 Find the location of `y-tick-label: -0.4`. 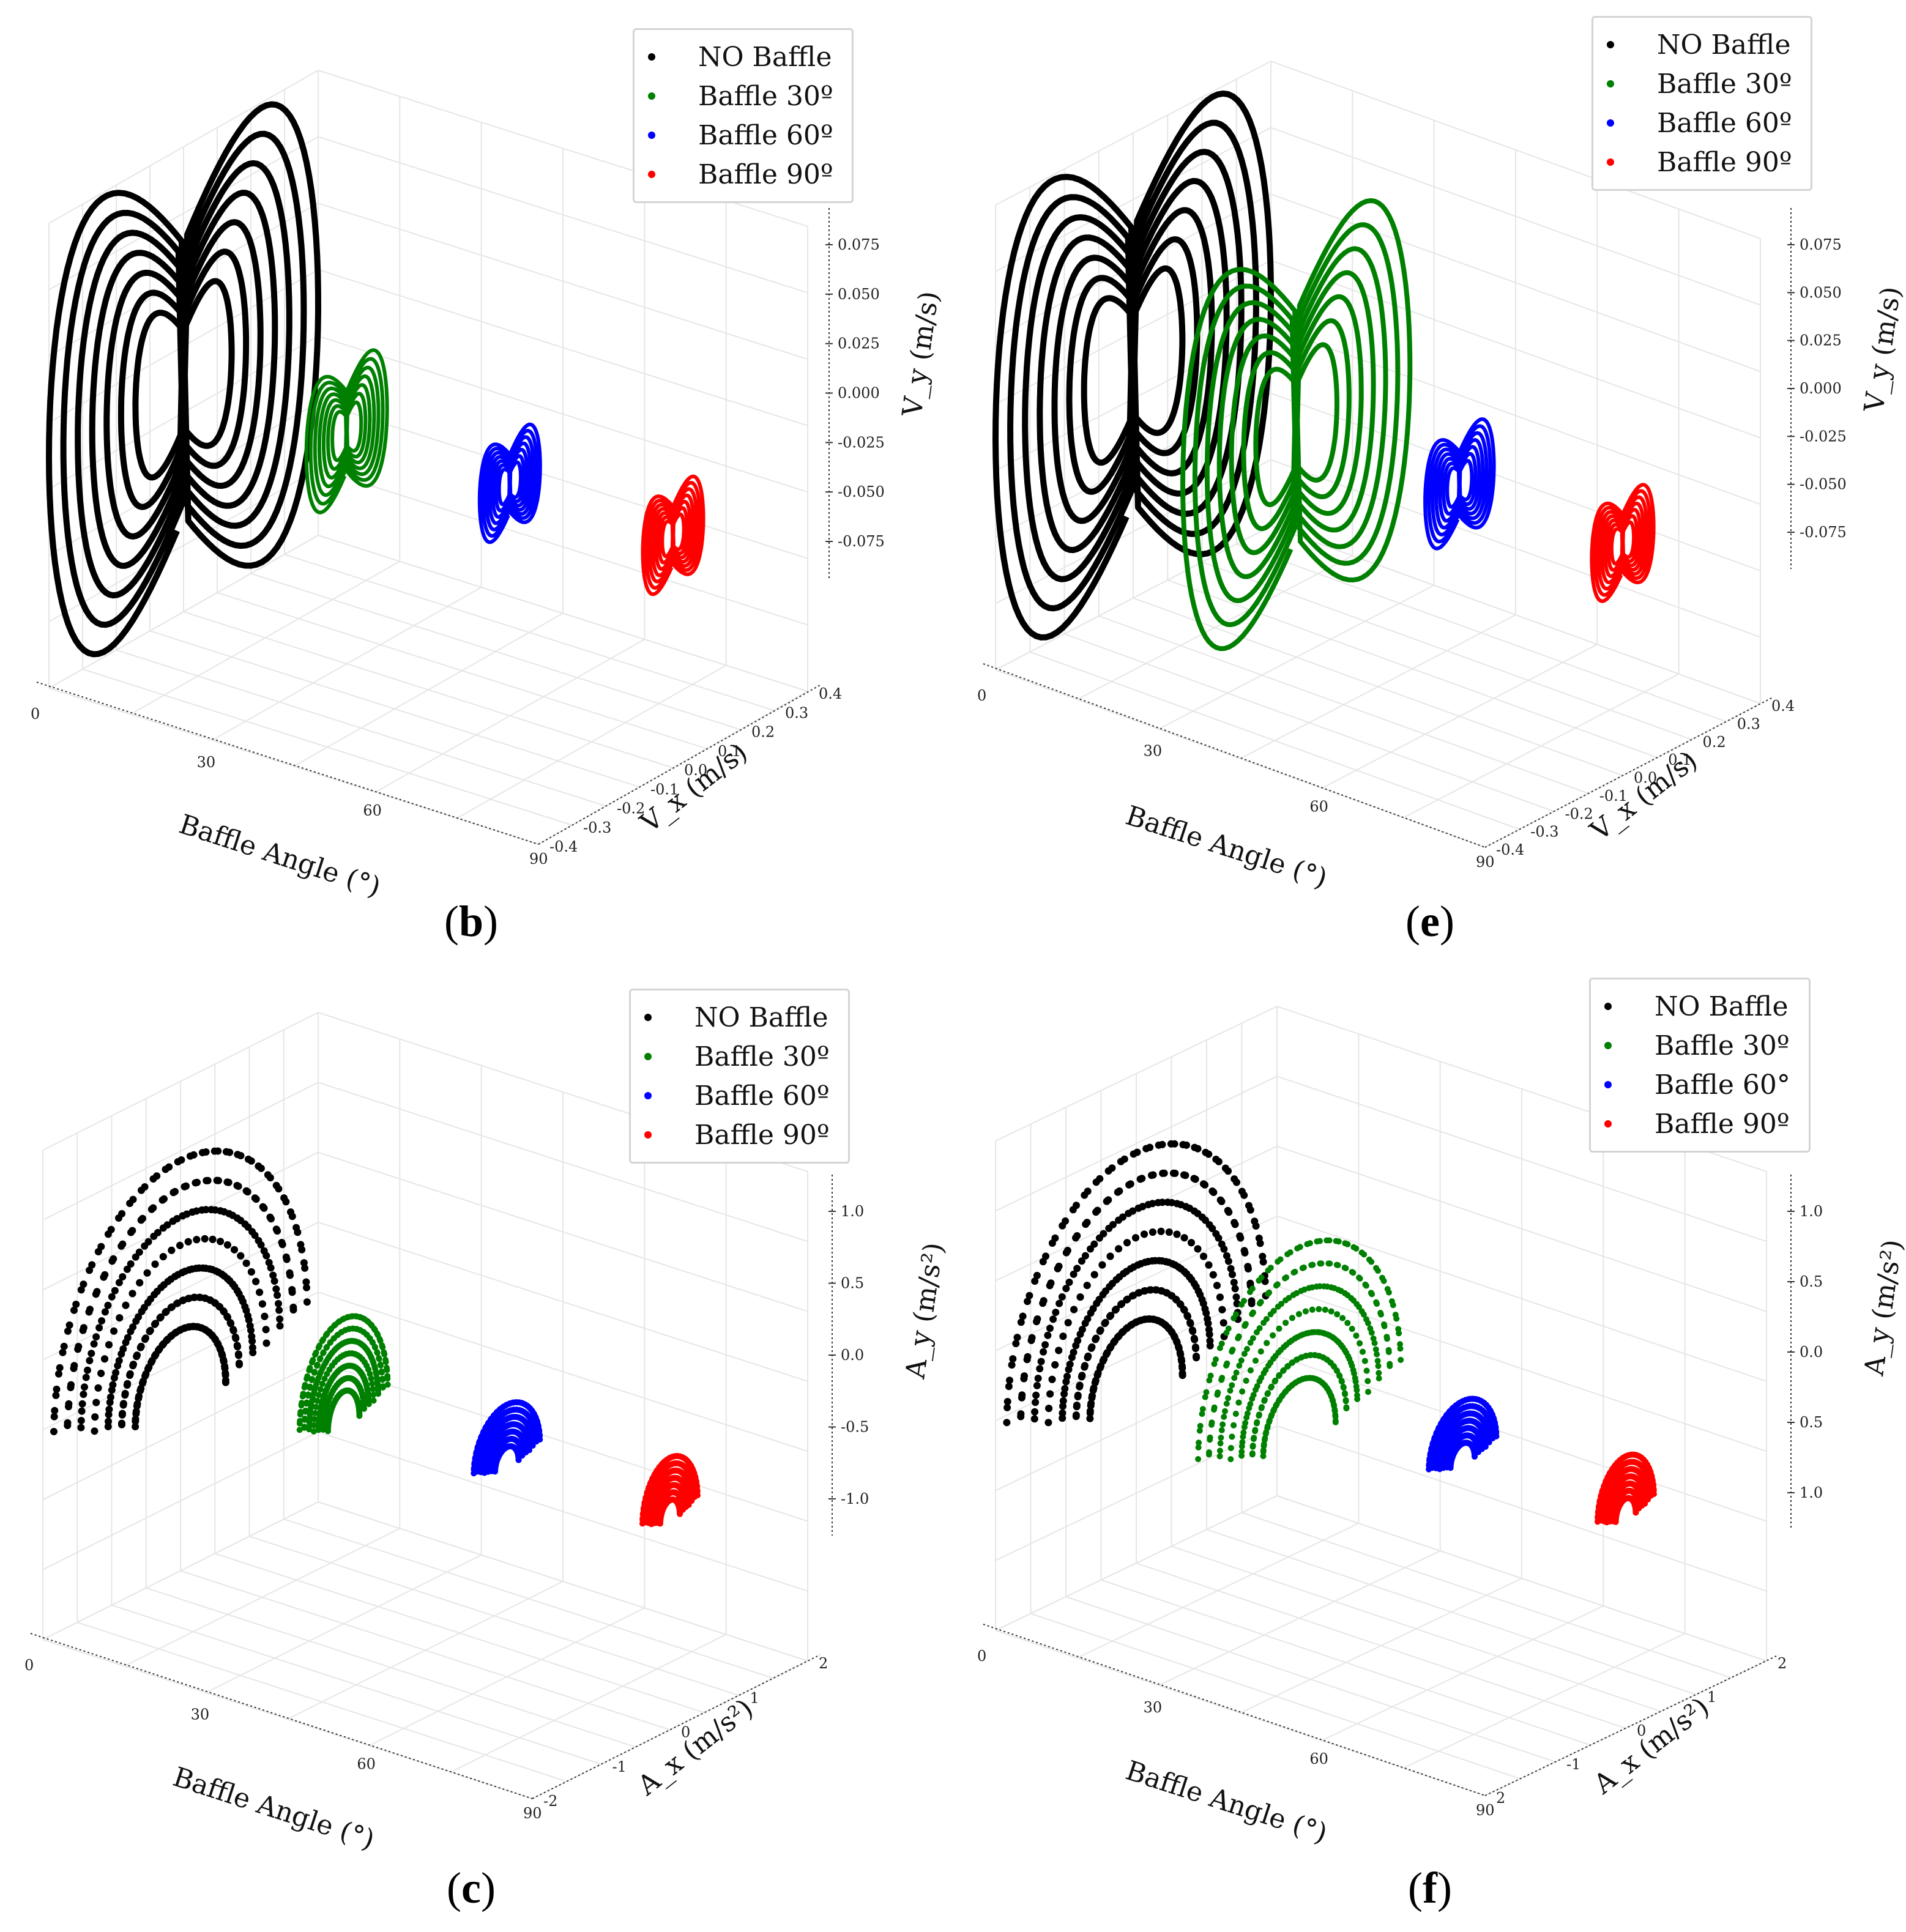

y-tick-label: -0.4 is located at coordinates (1510, 849).